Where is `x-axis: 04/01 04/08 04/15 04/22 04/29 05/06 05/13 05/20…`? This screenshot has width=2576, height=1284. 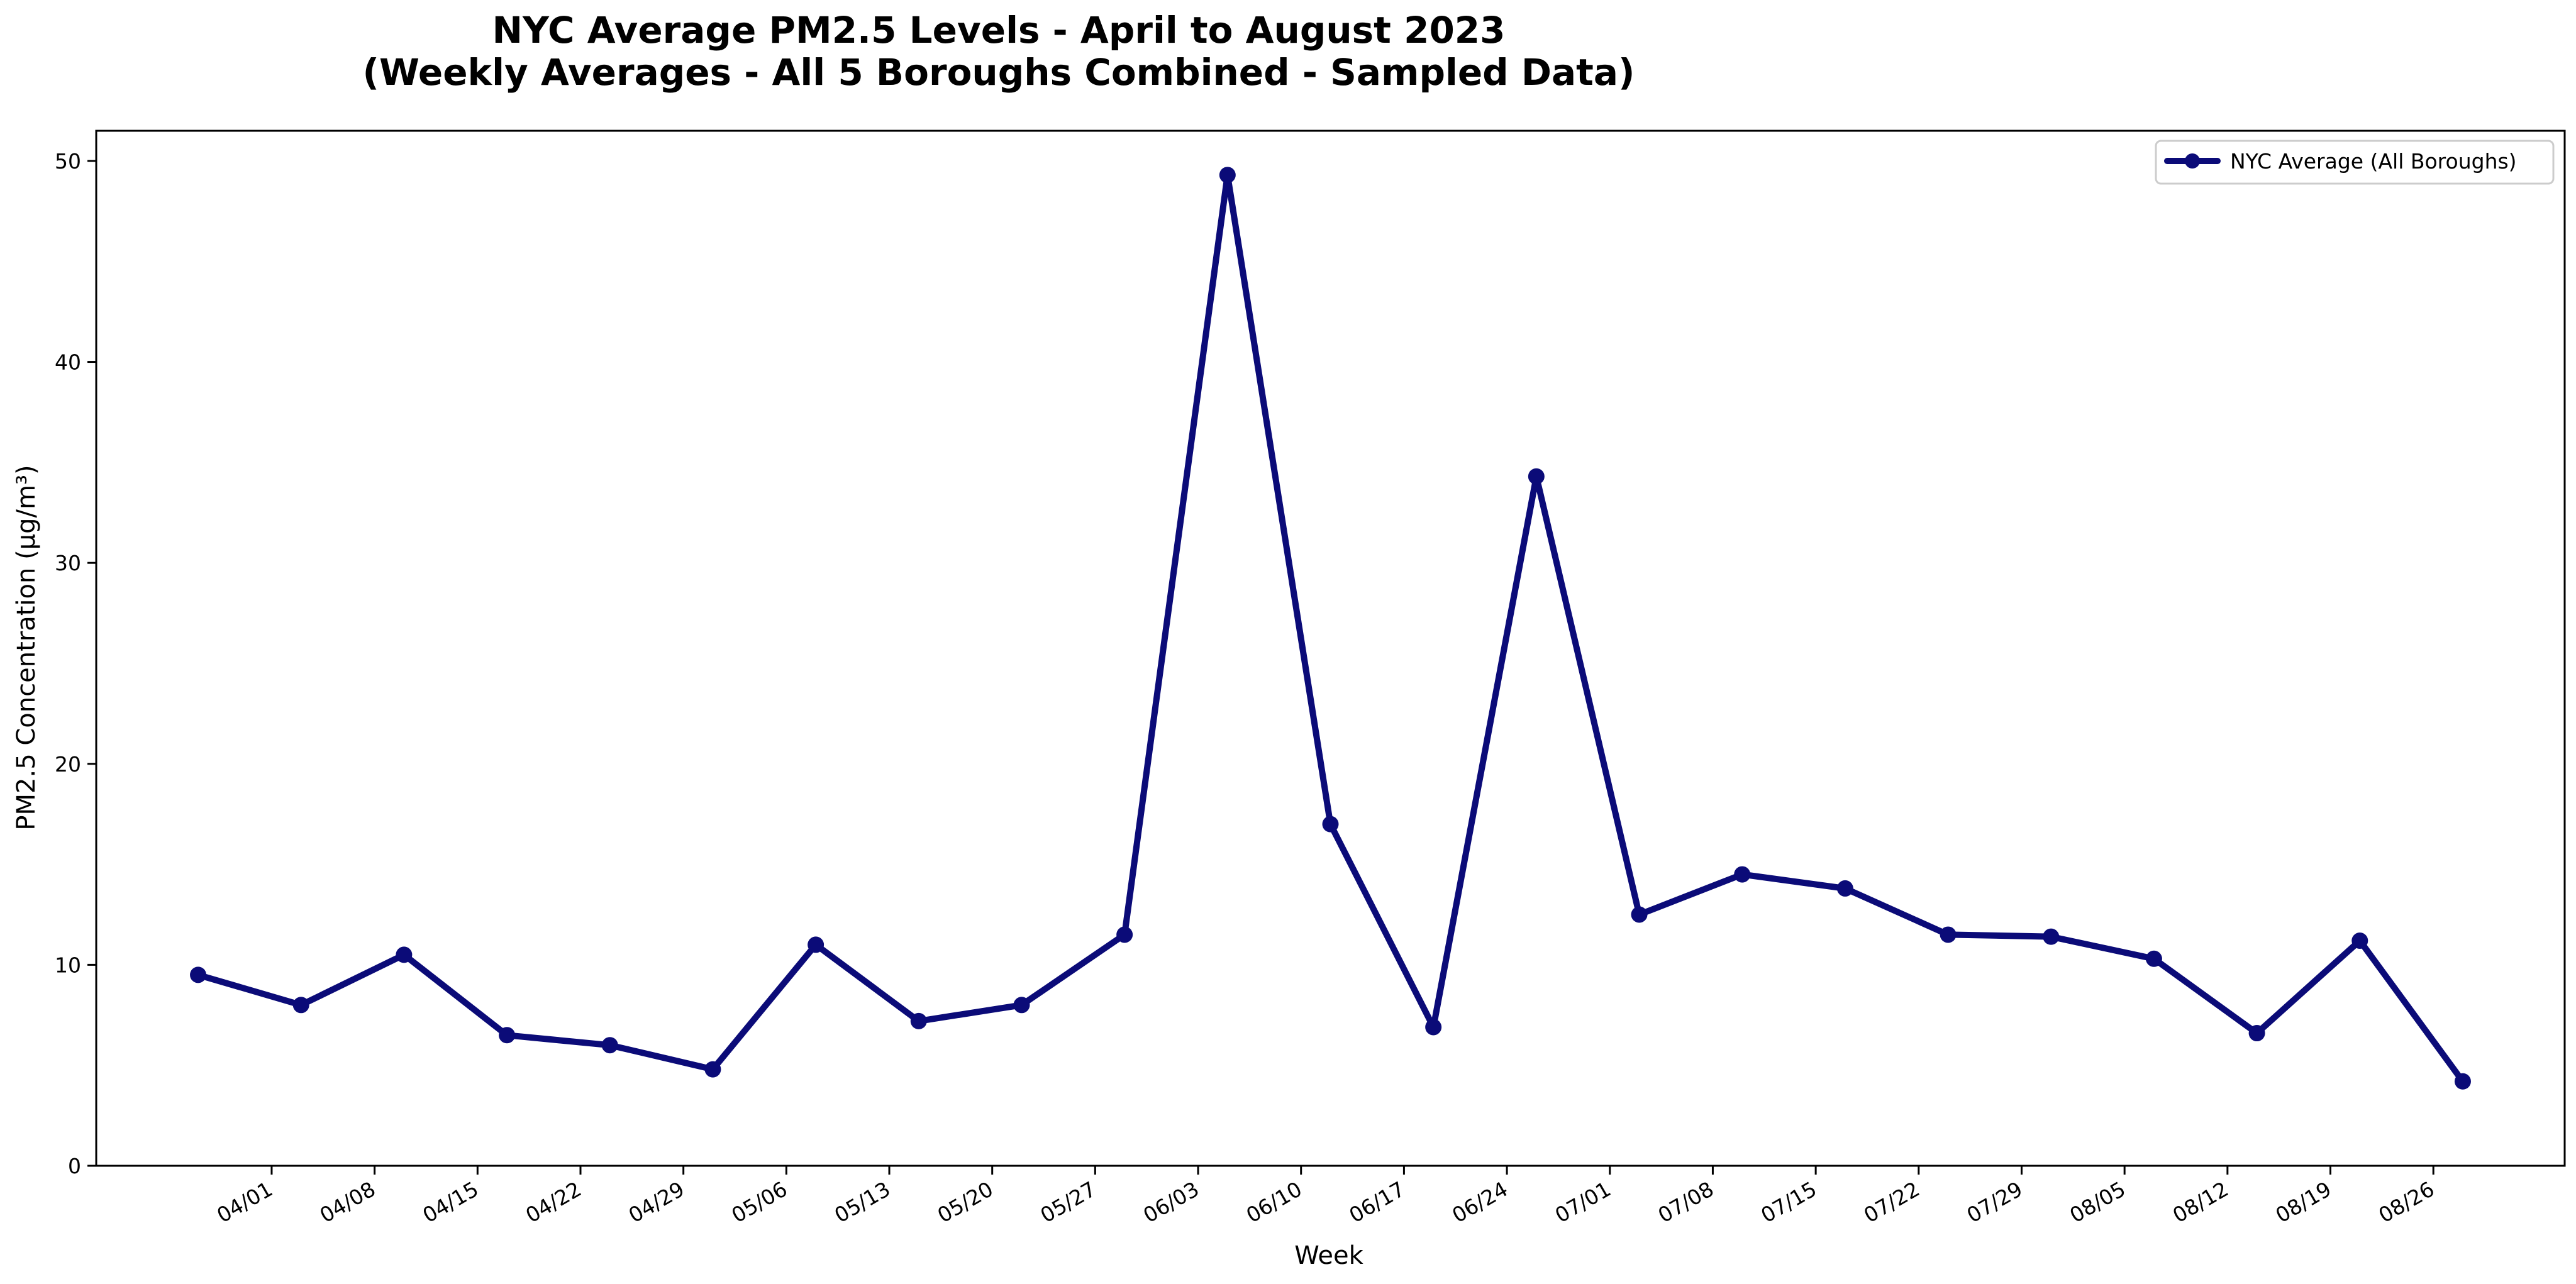 x-axis: 04/01 04/08 04/15 04/22 04/29 05/06 05/13 05/20… is located at coordinates (1325, 1196).